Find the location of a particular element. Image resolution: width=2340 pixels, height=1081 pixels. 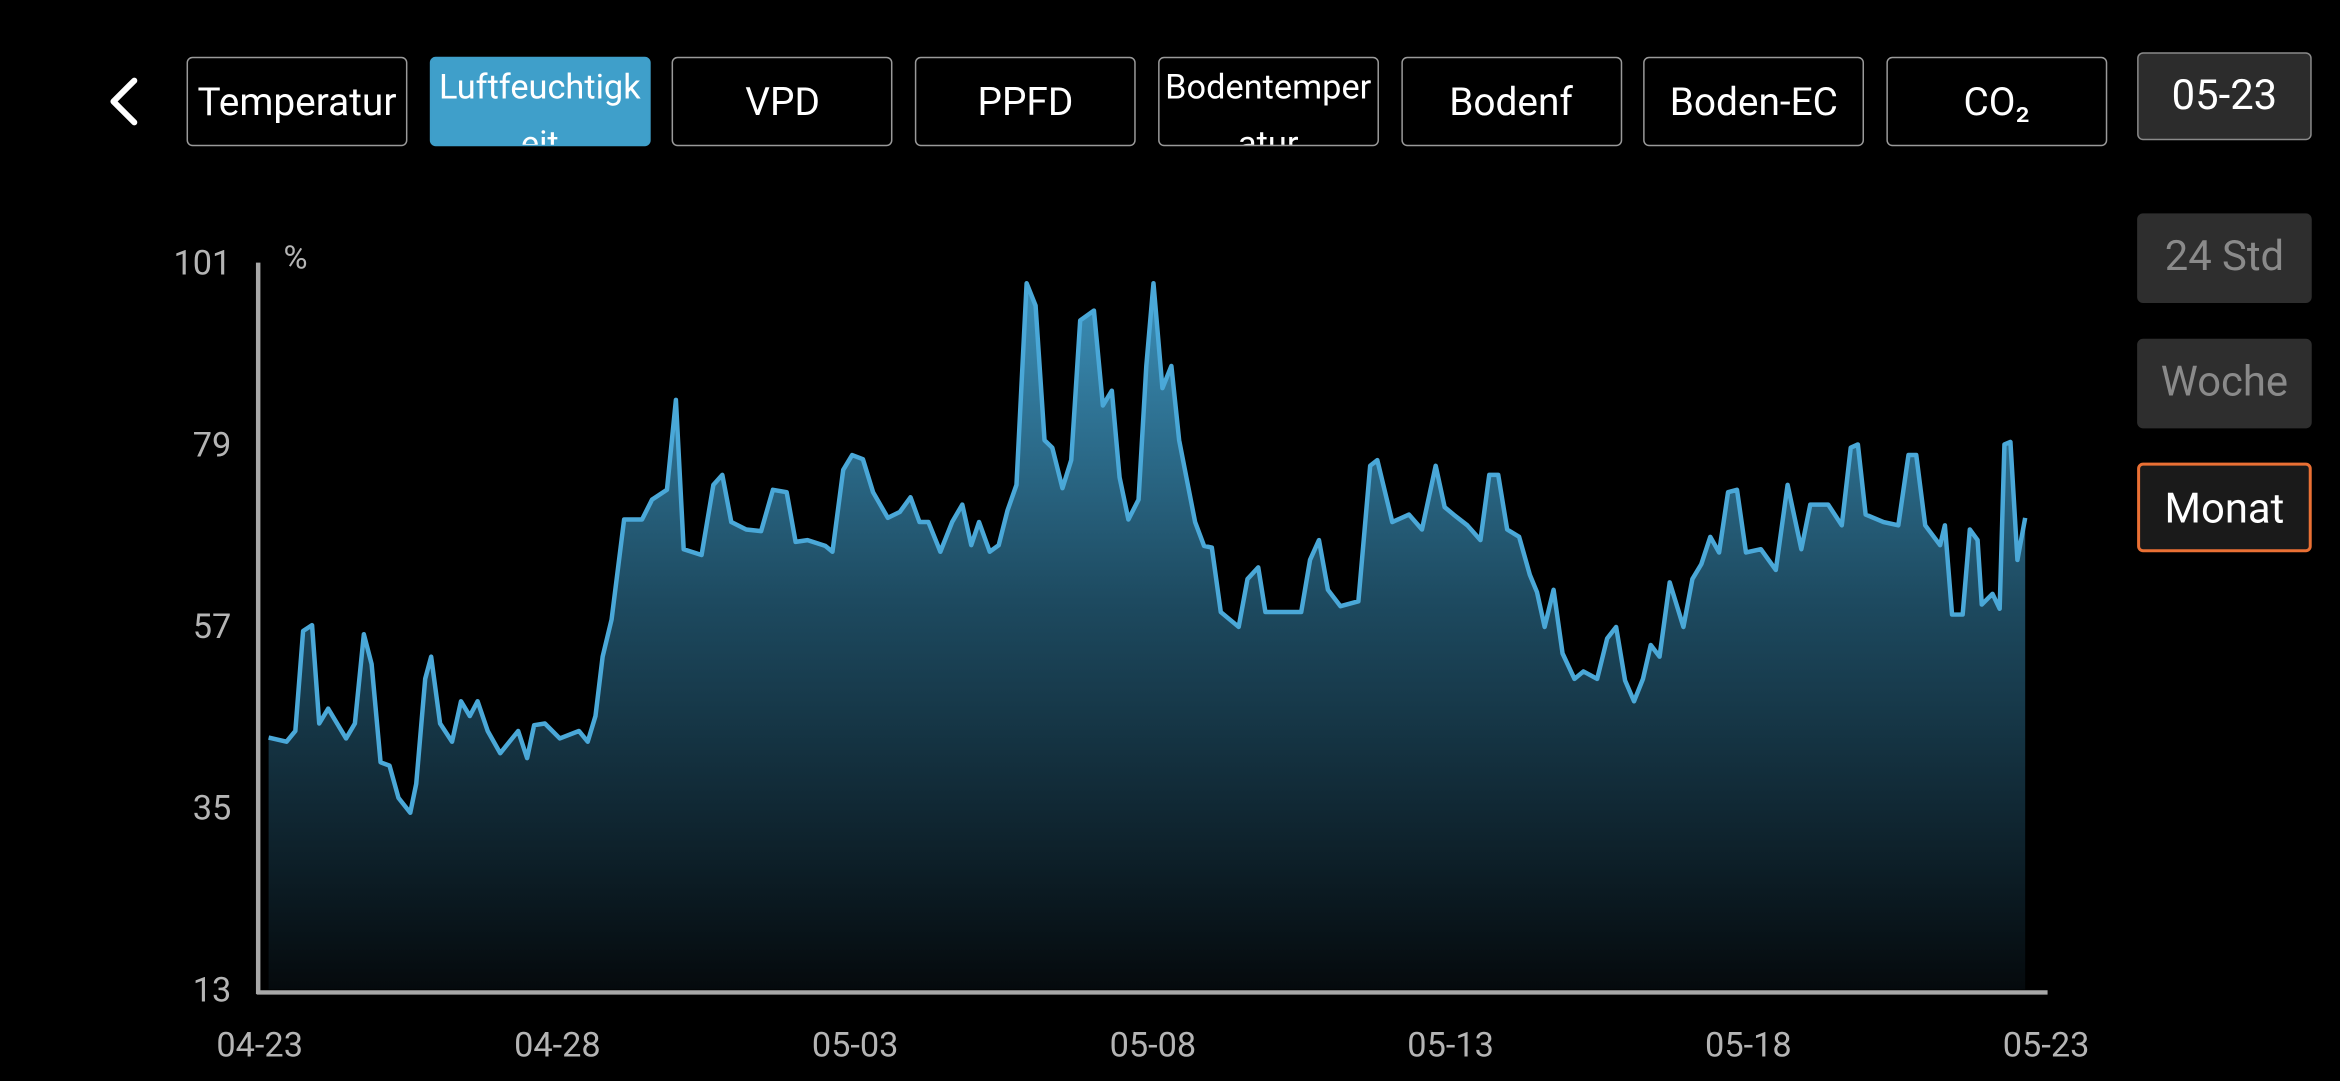

y-tick-label: 57 is located at coordinates (212, 627).